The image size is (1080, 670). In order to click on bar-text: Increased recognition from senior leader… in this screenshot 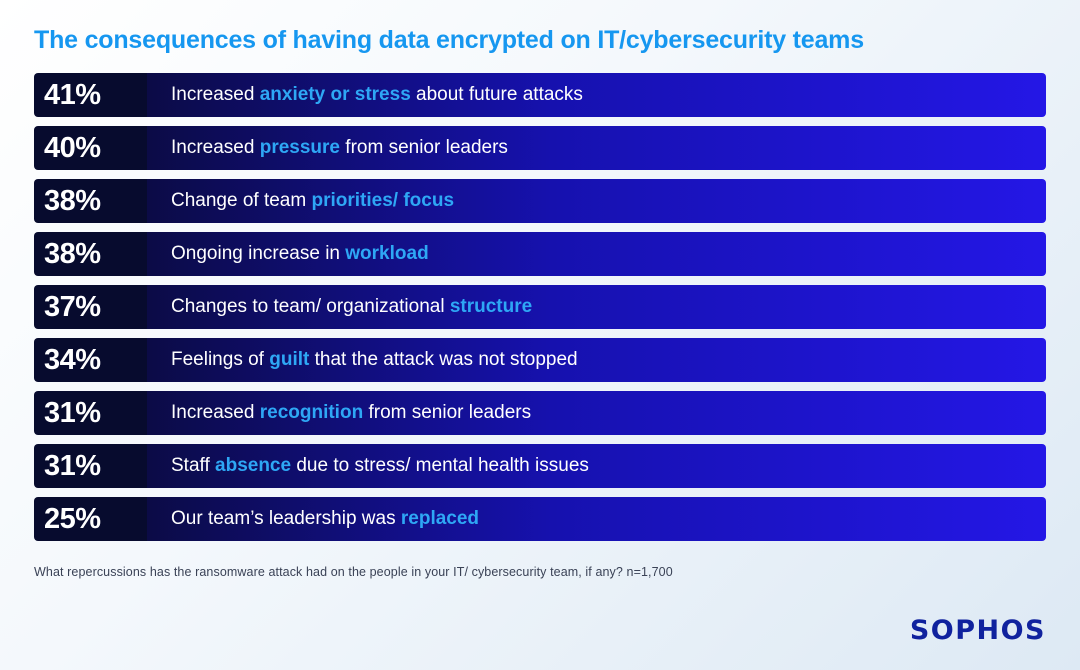, I will do `click(351, 412)`.